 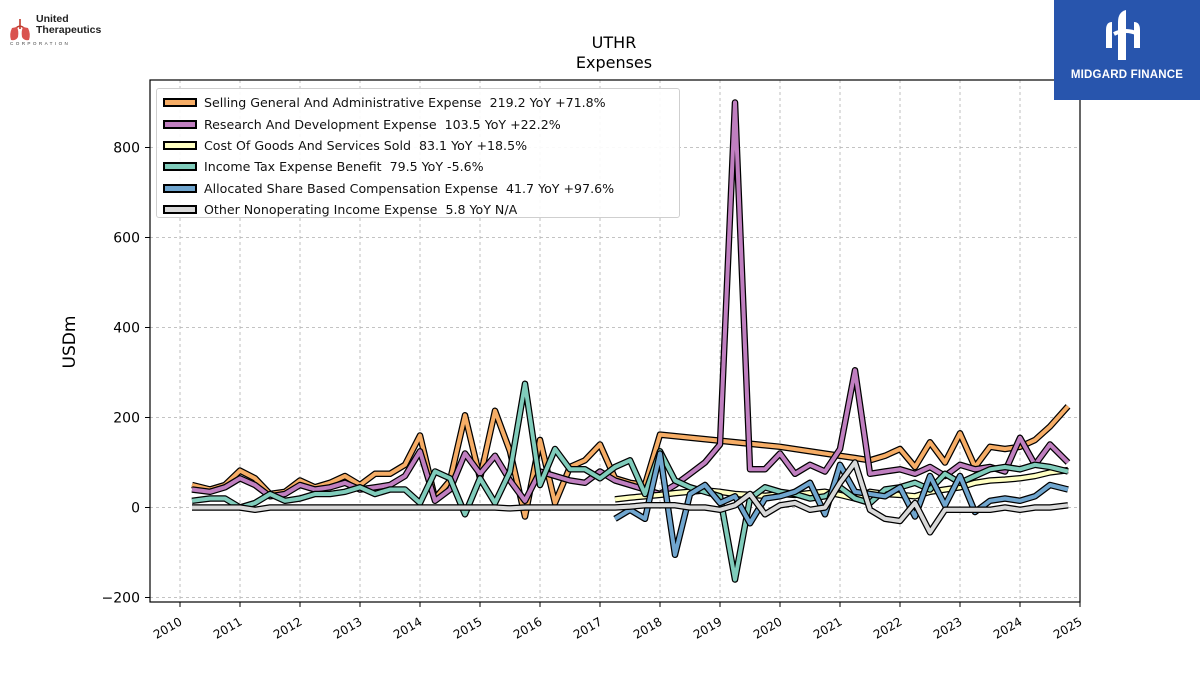 What do you see at coordinates (947, 627) in the screenshot?
I see `x-tick-label: 2023` at bounding box center [947, 627].